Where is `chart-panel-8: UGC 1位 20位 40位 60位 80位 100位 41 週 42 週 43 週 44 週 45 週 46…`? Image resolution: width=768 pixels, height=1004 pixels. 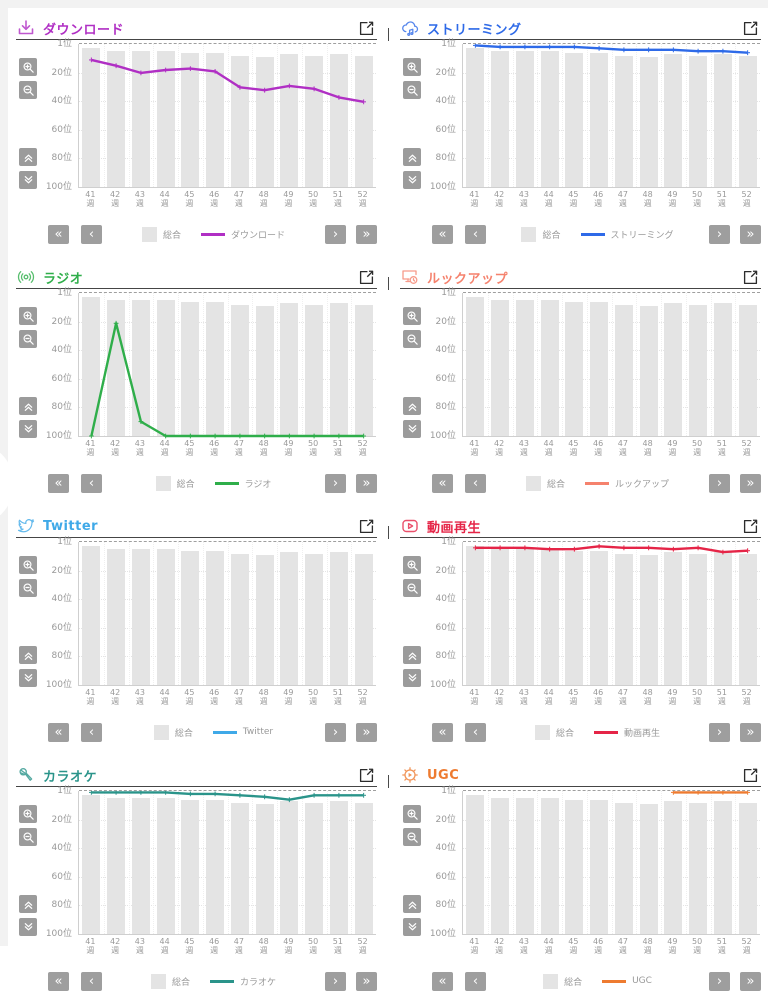 chart-panel-8: UGC 1位 20位 40位 60位 80位 100位 41 週 42 週 43 週 44 週 45 週 46… is located at coordinates (576, 879).